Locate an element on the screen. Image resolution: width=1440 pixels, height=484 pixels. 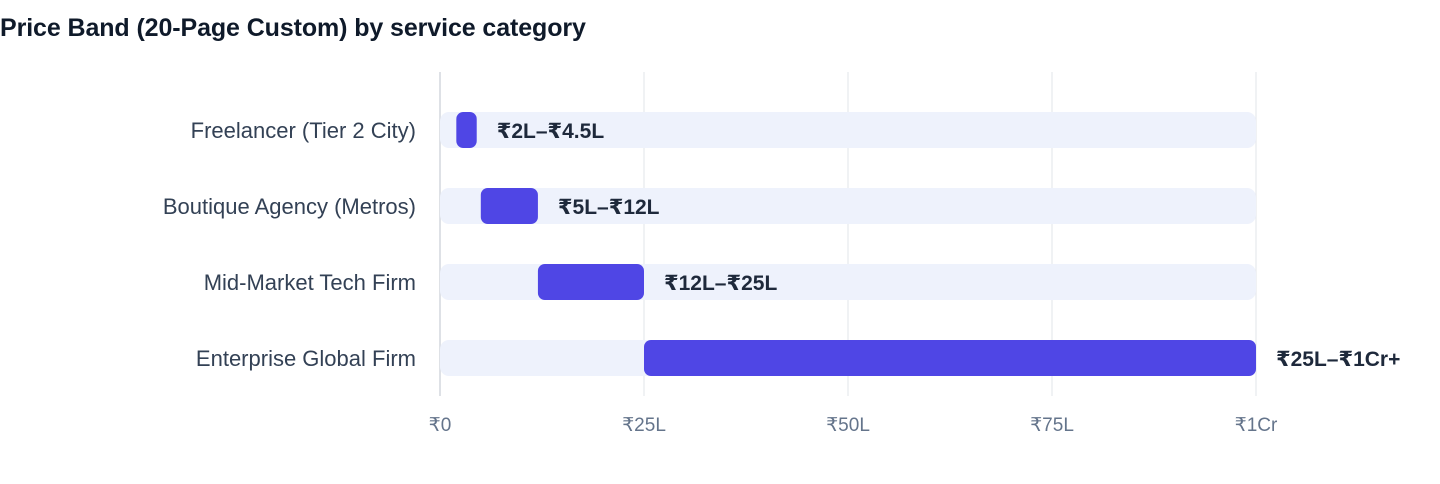
x-axis-ticks: ₹0 ₹25L ₹50L ₹75L ₹1Cr is located at coordinates (853, 425).